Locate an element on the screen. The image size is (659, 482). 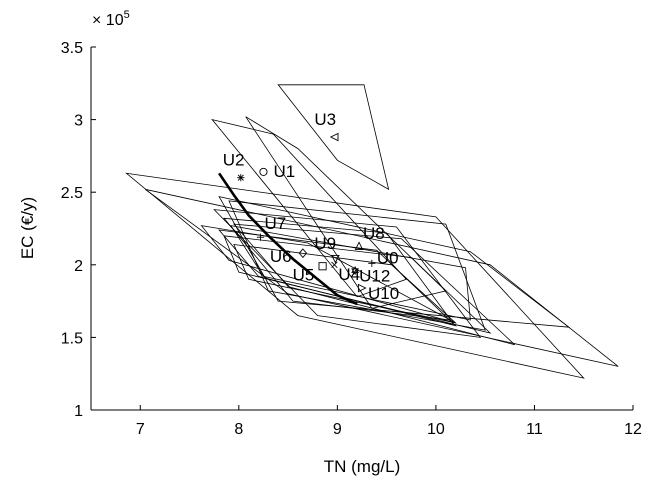
y-tick-label: 1.5 is located at coordinates (72, 338).